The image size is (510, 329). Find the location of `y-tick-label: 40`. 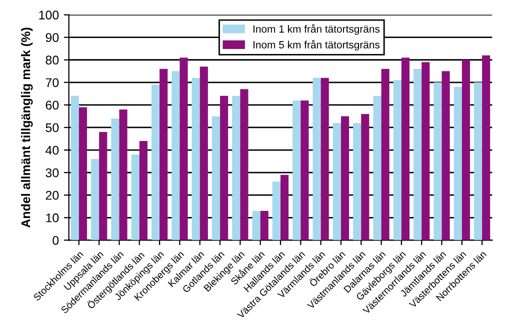

y-tick-label: 40 is located at coordinates (52, 150).